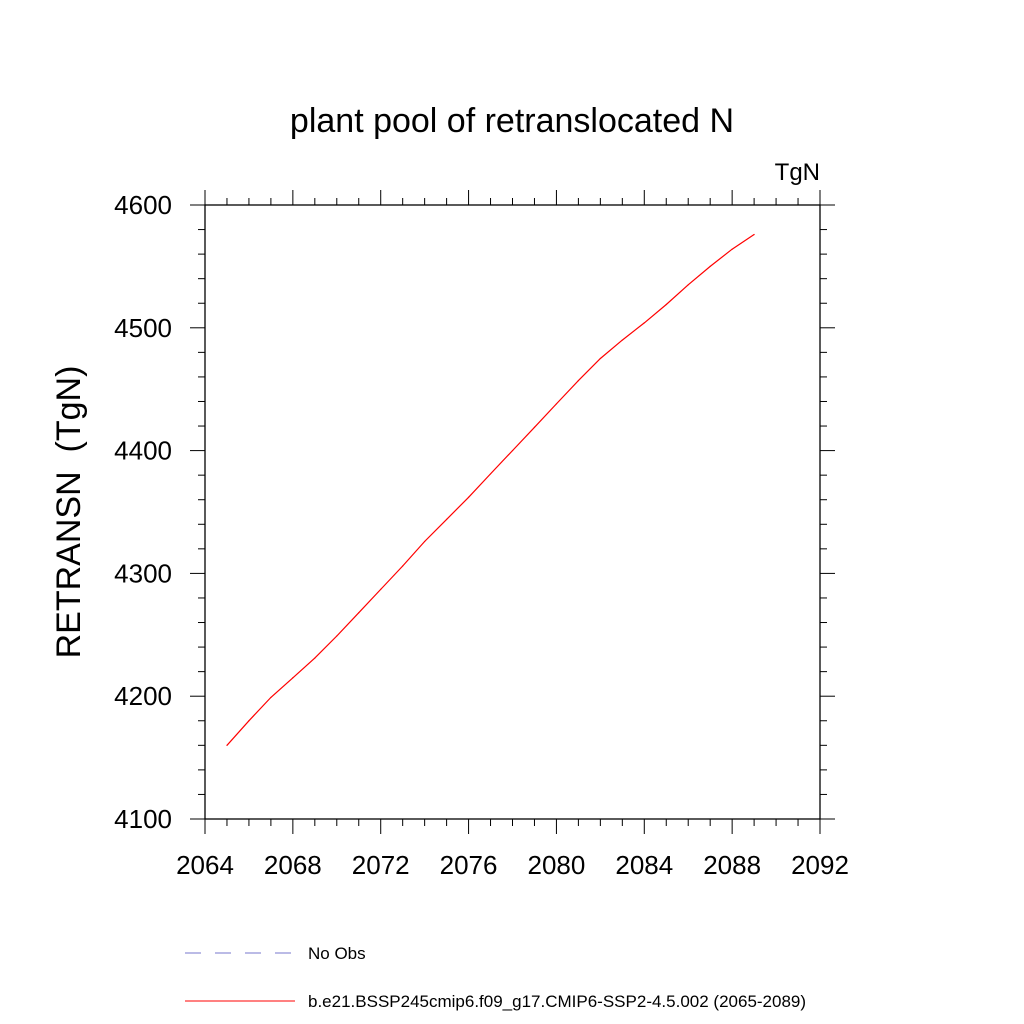  What do you see at coordinates (143, 451) in the screenshot?
I see `y-tick-label: 4400` at bounding box center [143, 451].